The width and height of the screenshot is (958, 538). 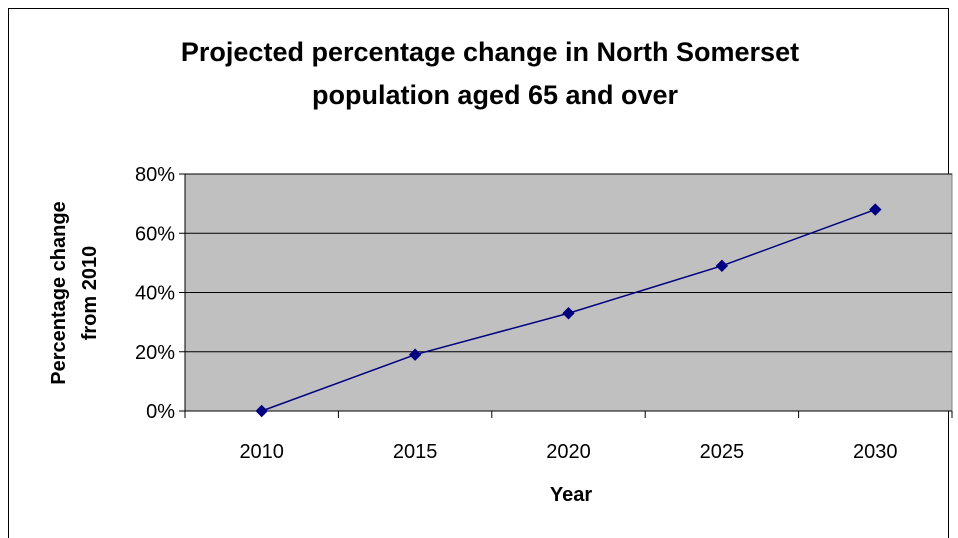 What do you see at coordinates (875, 452) in the screenshot?
I see `x-tick-label: 2030` at bounding box center [875, 452].